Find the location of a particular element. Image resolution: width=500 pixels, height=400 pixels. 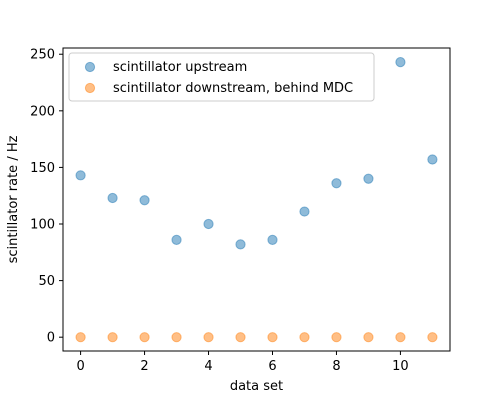

legend-marker-upstream is located at coordinates (89, 66).